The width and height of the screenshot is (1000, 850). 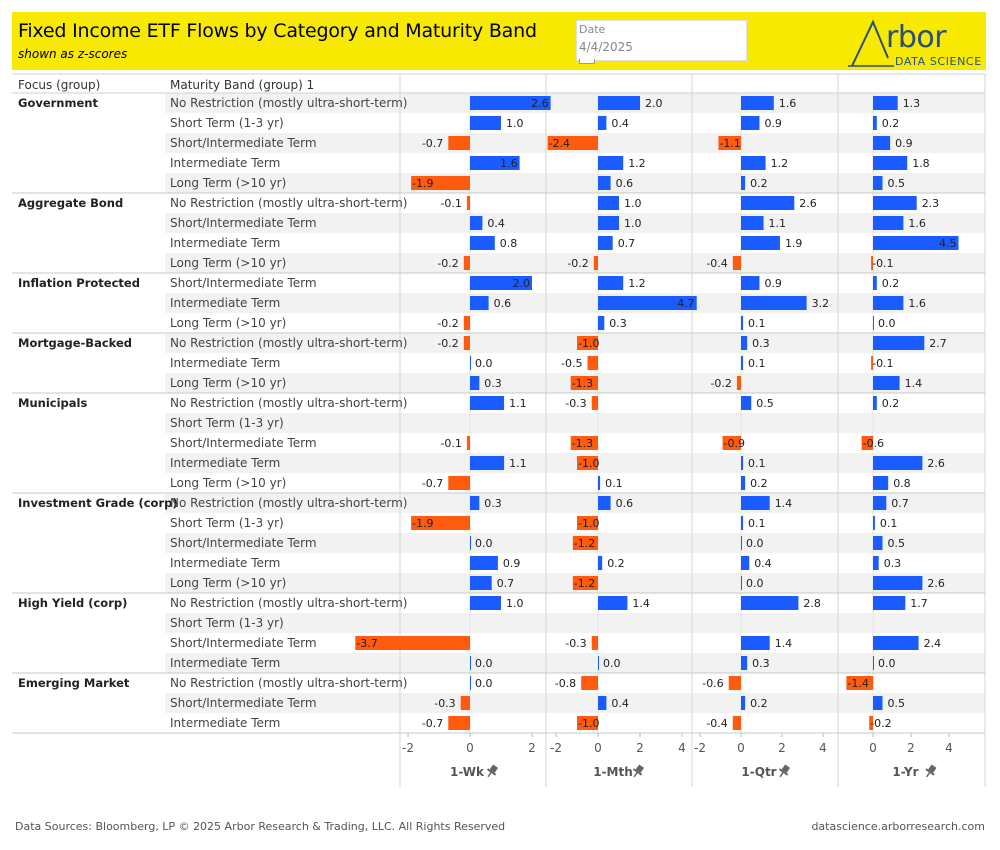 What do you see at coordinates (905, 772) in the screenshot?
I see `column-title-1-yr: 1-Yr` at bounding box center [905, 772].